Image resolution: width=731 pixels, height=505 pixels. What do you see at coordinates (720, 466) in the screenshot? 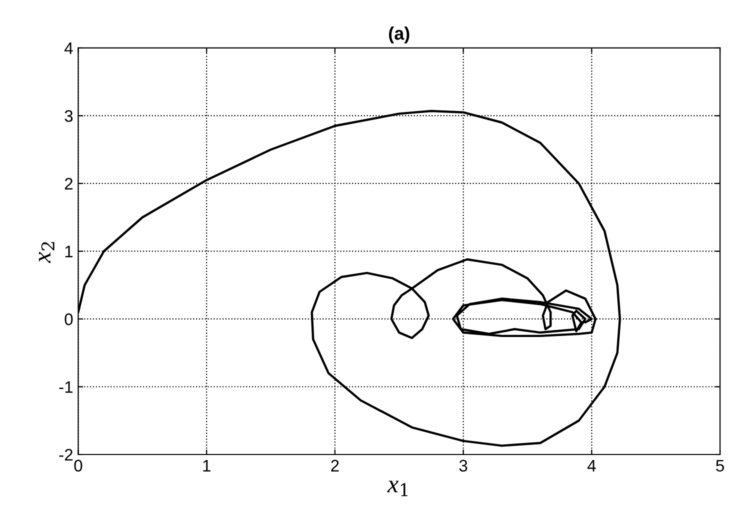
I see `x-tick-label: 5` at bounding box center [720, 466].